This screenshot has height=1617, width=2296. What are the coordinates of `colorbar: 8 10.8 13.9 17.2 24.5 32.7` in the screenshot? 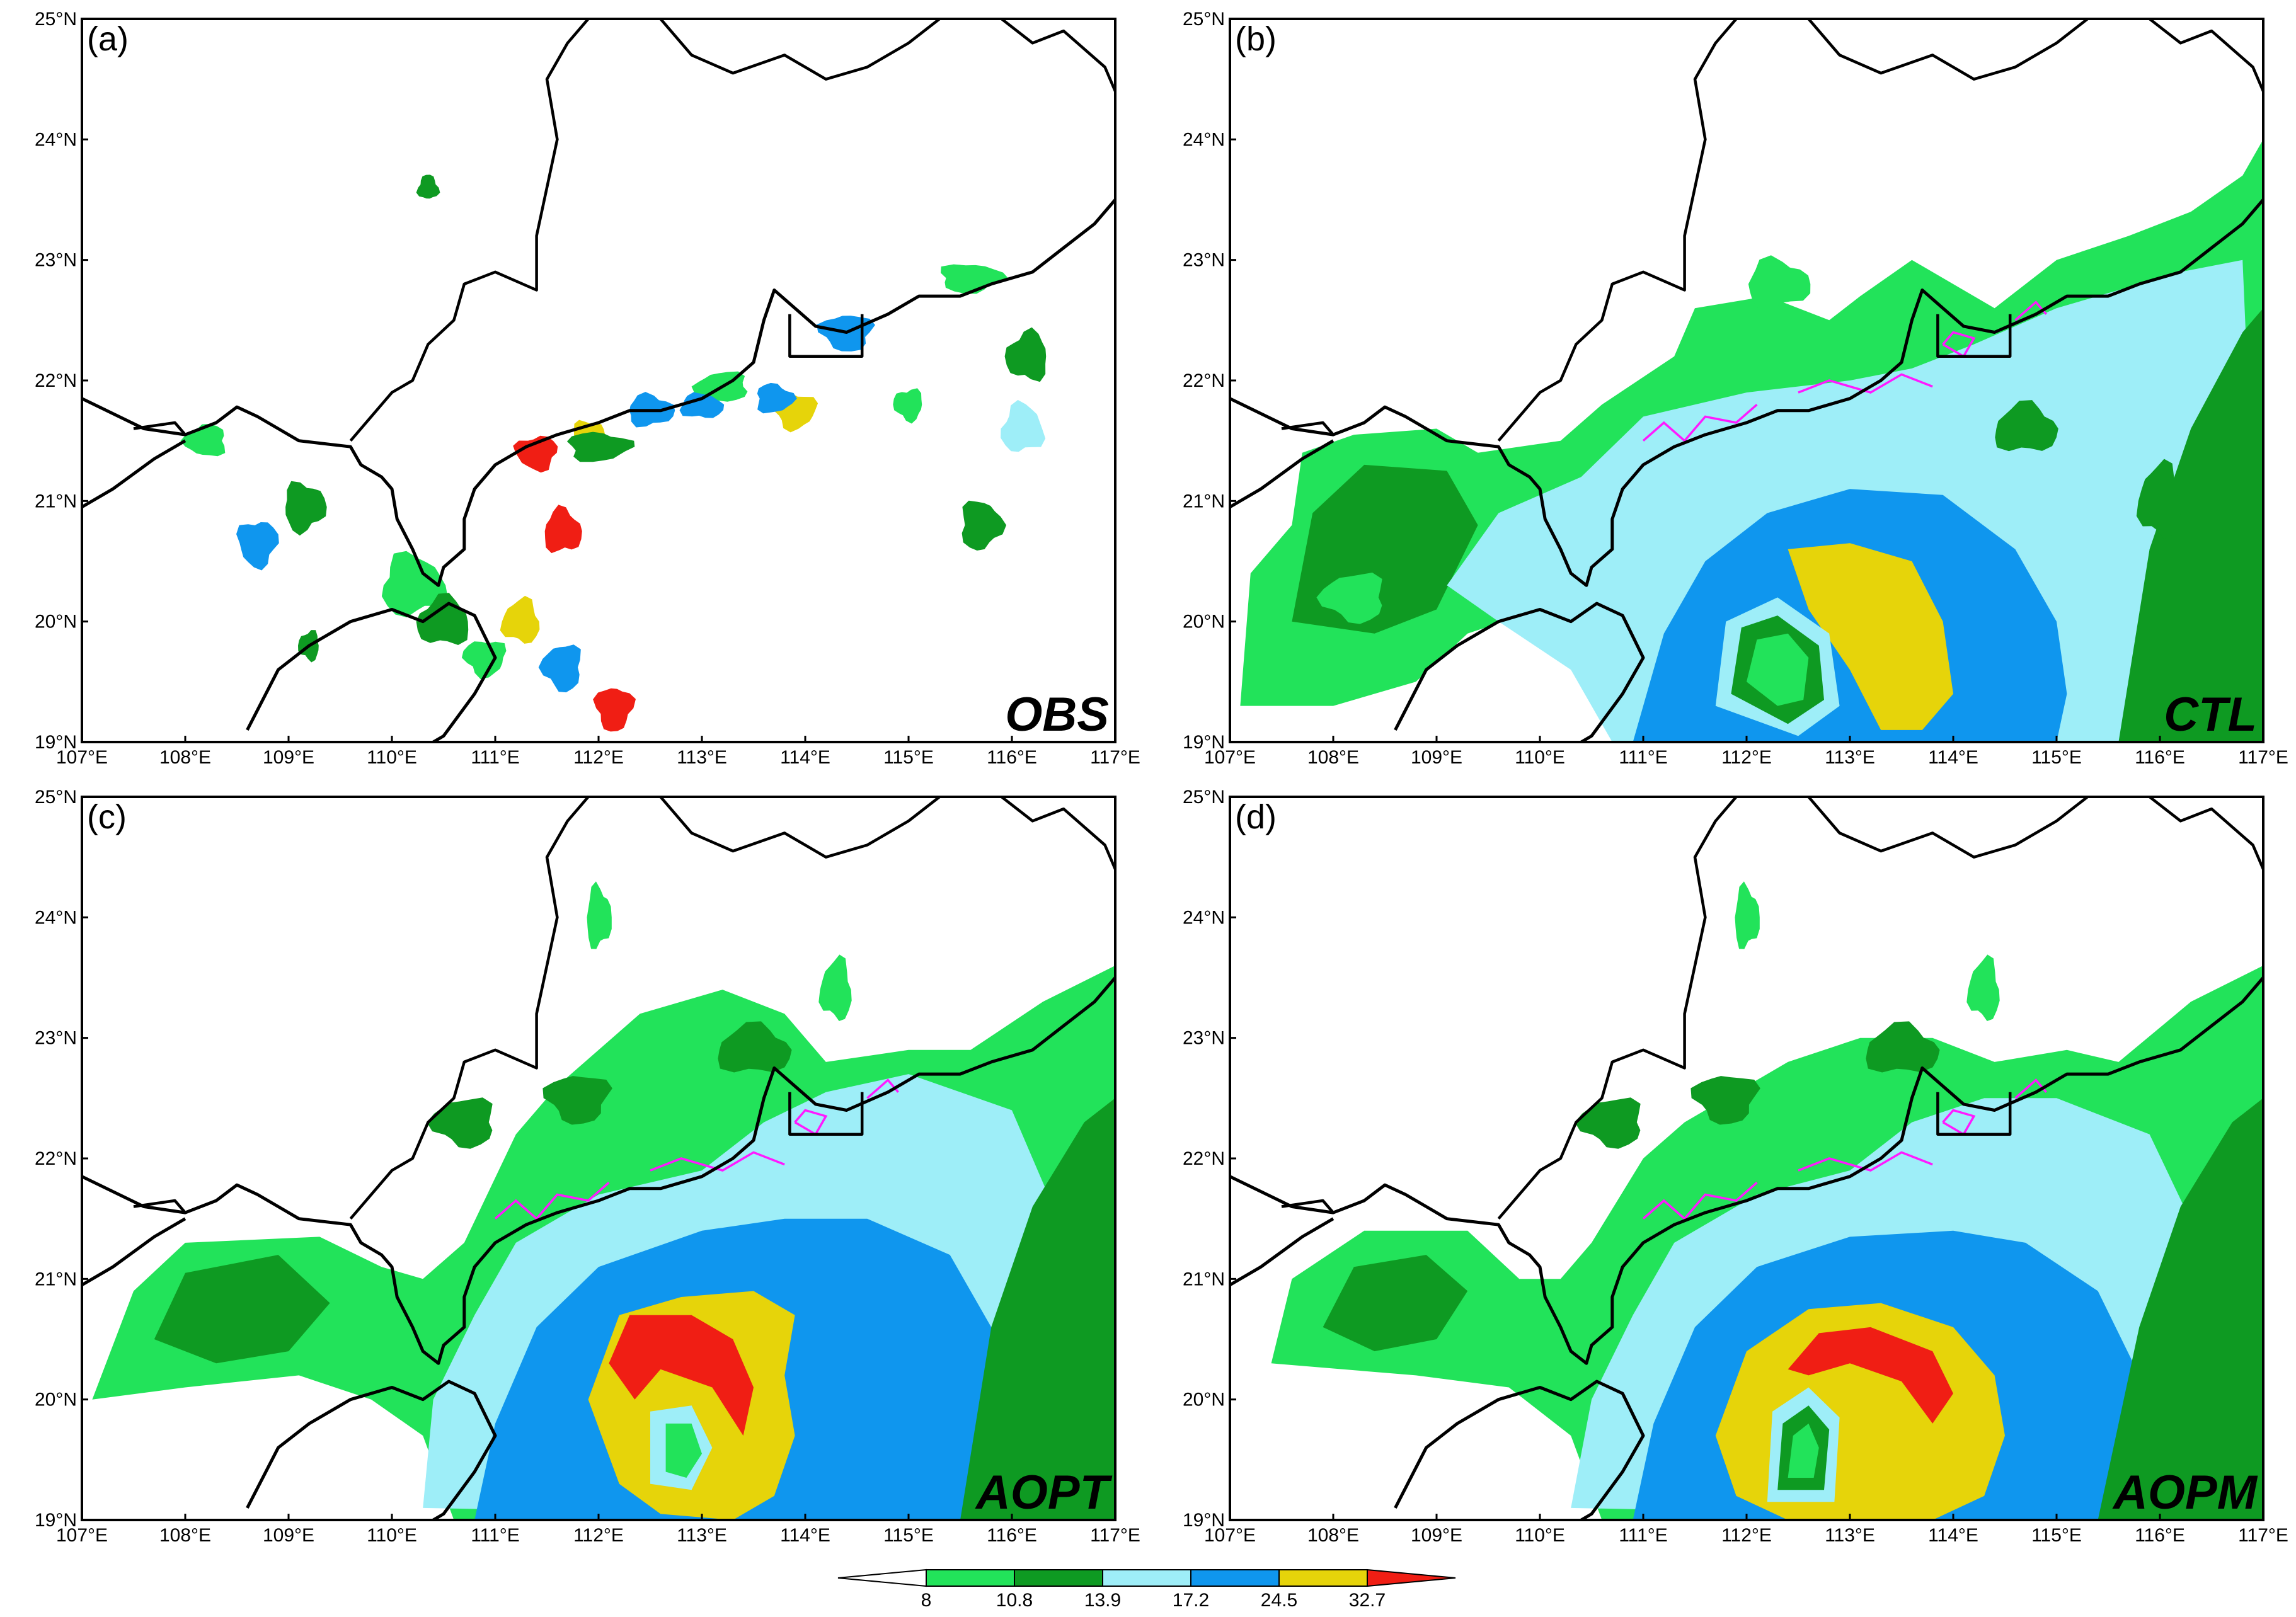 It's located at (1146, 1589).